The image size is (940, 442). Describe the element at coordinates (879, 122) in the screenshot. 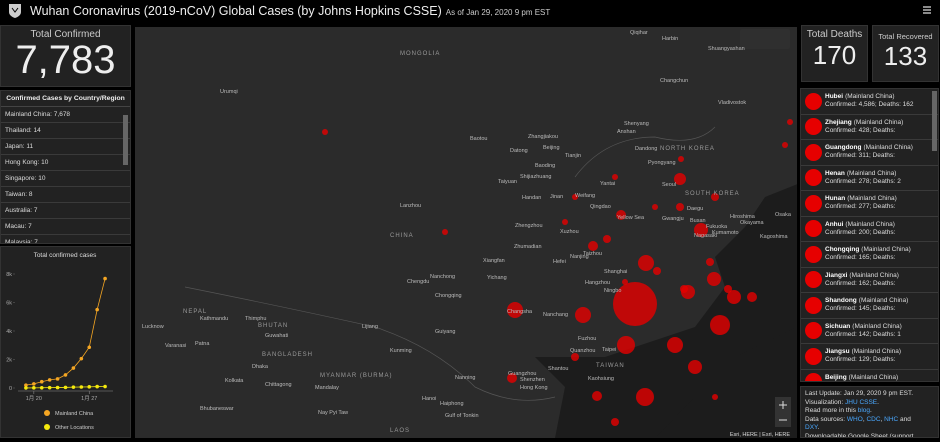

I see `province-region: (Mainland China)` at that location.